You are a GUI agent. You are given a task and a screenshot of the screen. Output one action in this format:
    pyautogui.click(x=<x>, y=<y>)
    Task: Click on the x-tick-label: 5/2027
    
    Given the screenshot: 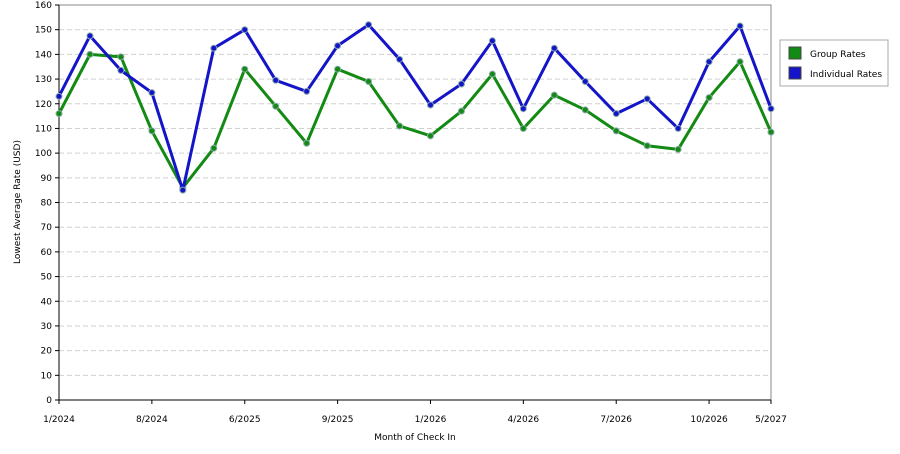 What is the action you would take?
    pyautogui.click(x=771, y=420)
    